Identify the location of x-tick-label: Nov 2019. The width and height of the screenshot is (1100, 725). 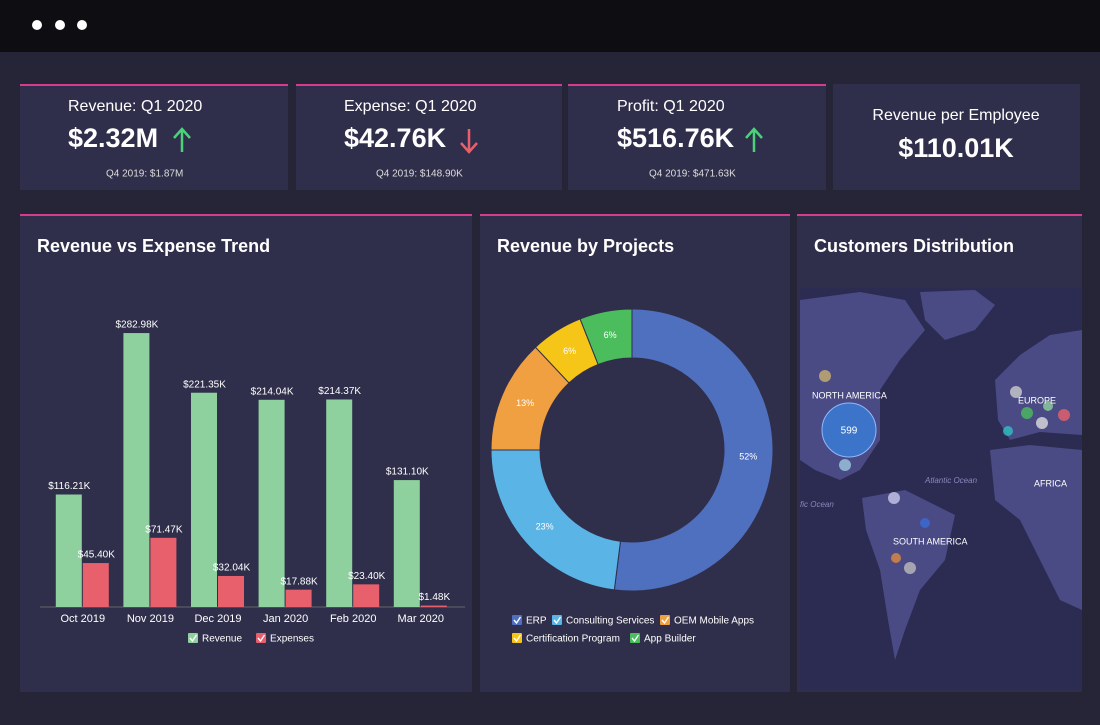
(150, 619).